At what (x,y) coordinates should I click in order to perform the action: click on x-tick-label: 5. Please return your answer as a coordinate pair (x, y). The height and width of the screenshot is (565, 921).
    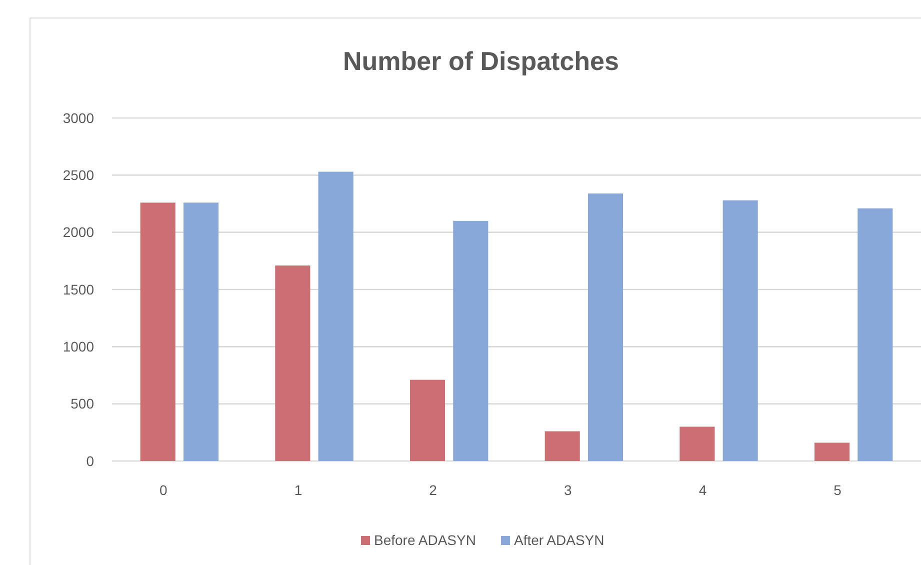
    Looking at the image, I should click on (838, 490).